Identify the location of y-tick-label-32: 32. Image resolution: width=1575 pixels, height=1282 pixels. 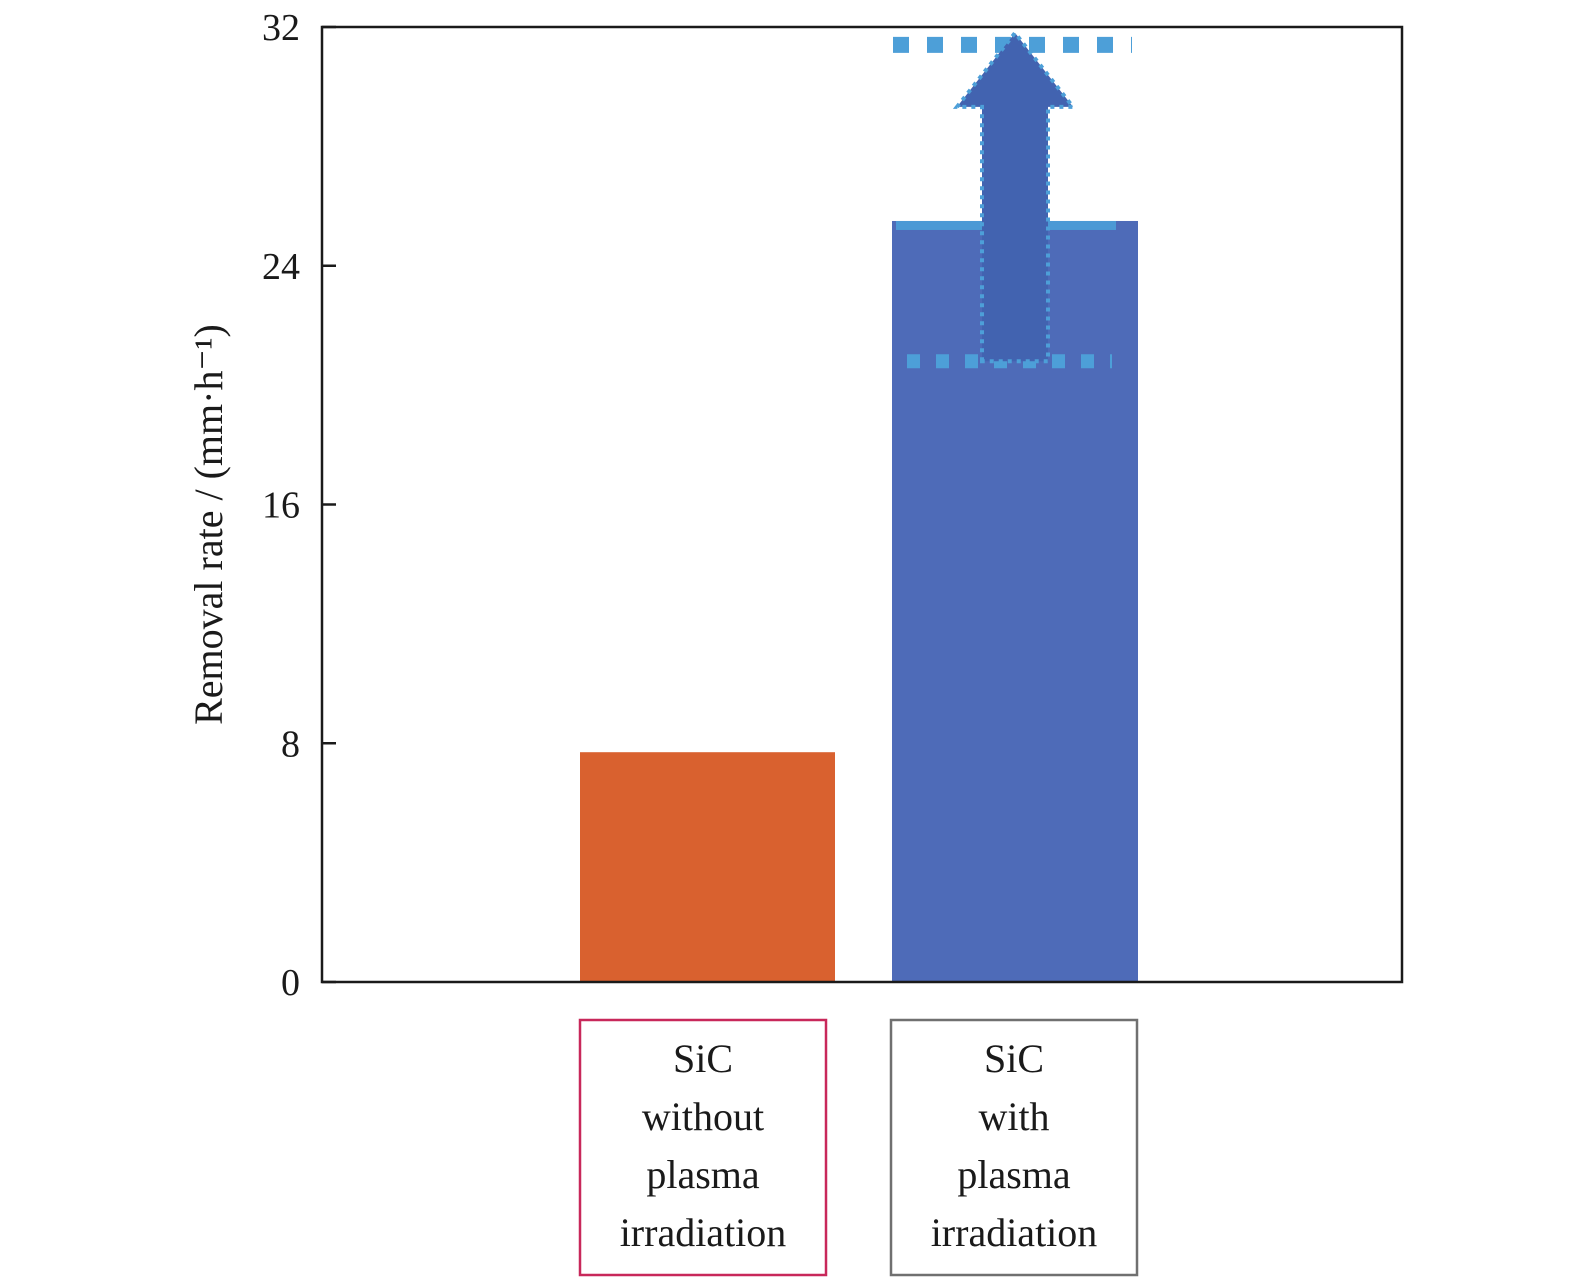
(281, 28).